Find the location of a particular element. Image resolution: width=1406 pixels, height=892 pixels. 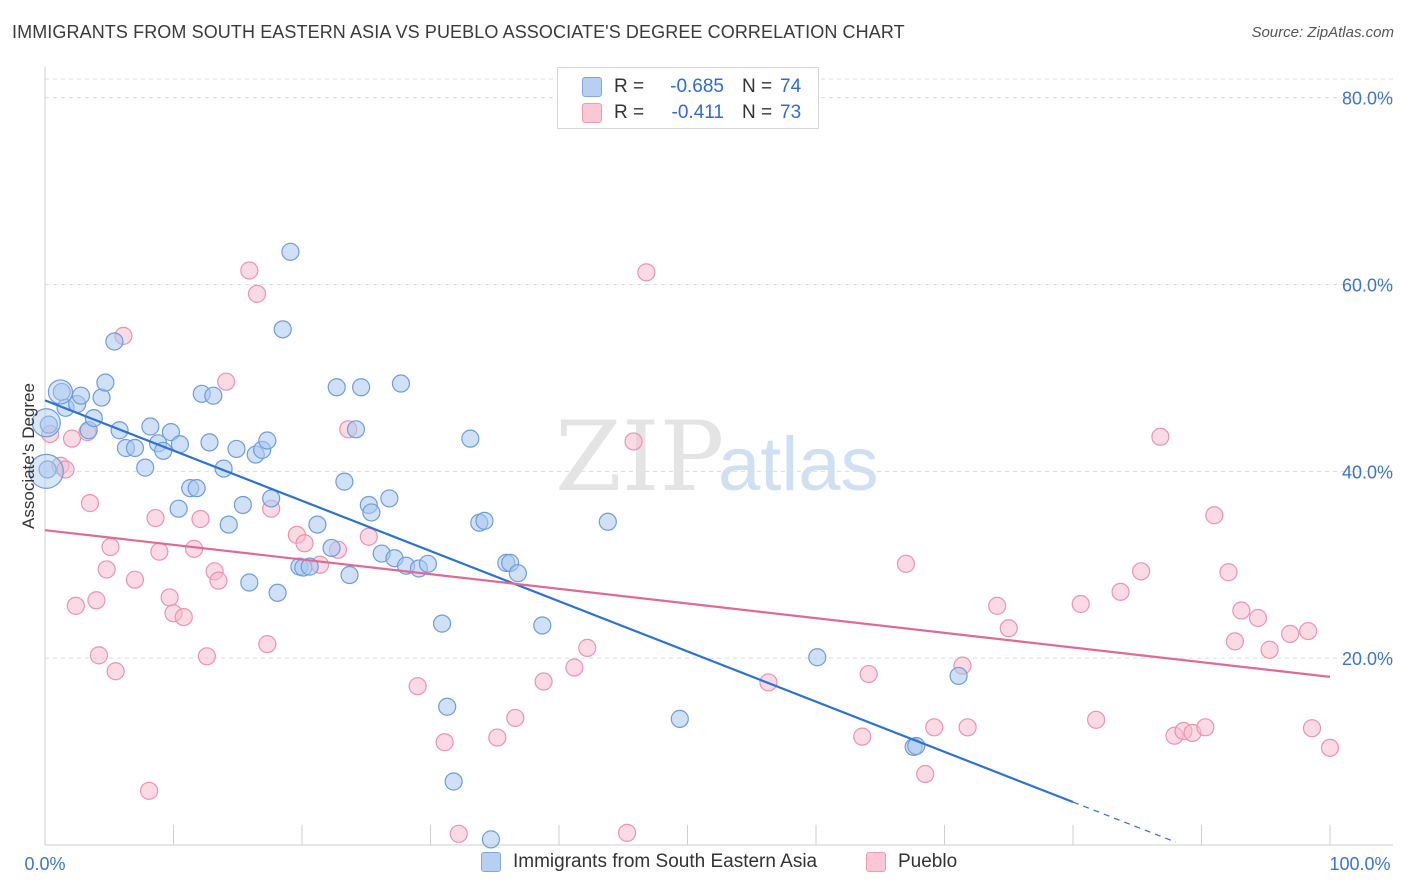

correlation-legend: R = -0.685 N = 74 R = -0.411 N = 73 is located at coordinates (688, 98).